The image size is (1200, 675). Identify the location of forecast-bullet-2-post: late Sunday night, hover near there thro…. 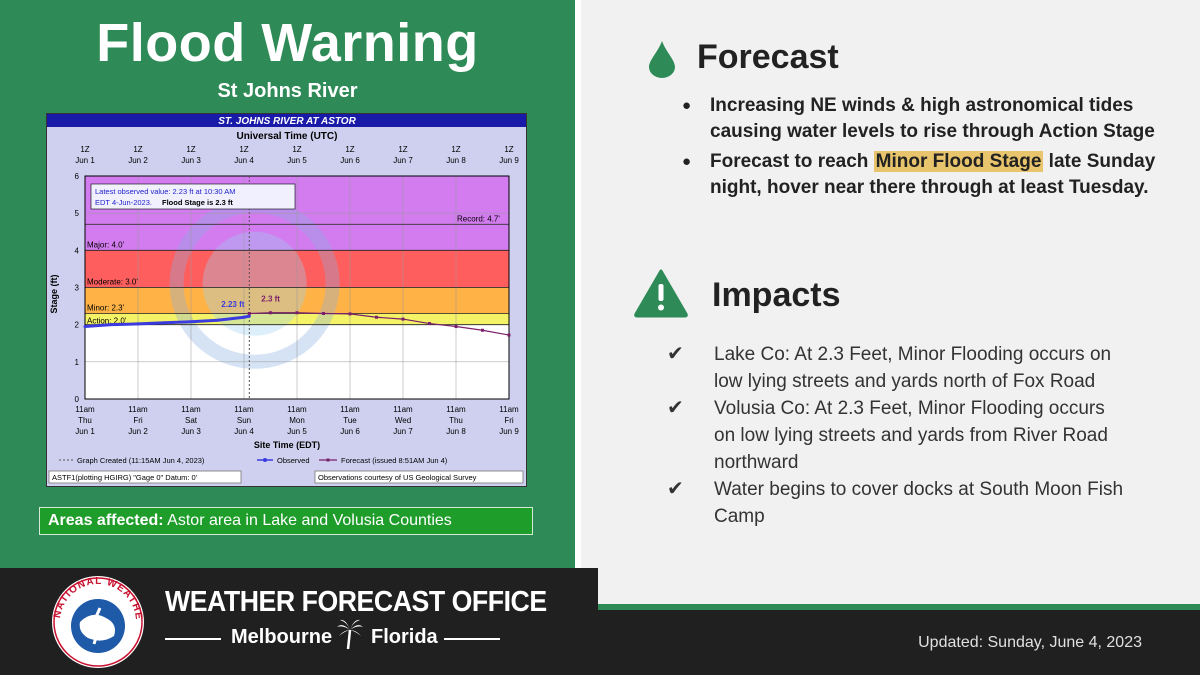
(933, 174).